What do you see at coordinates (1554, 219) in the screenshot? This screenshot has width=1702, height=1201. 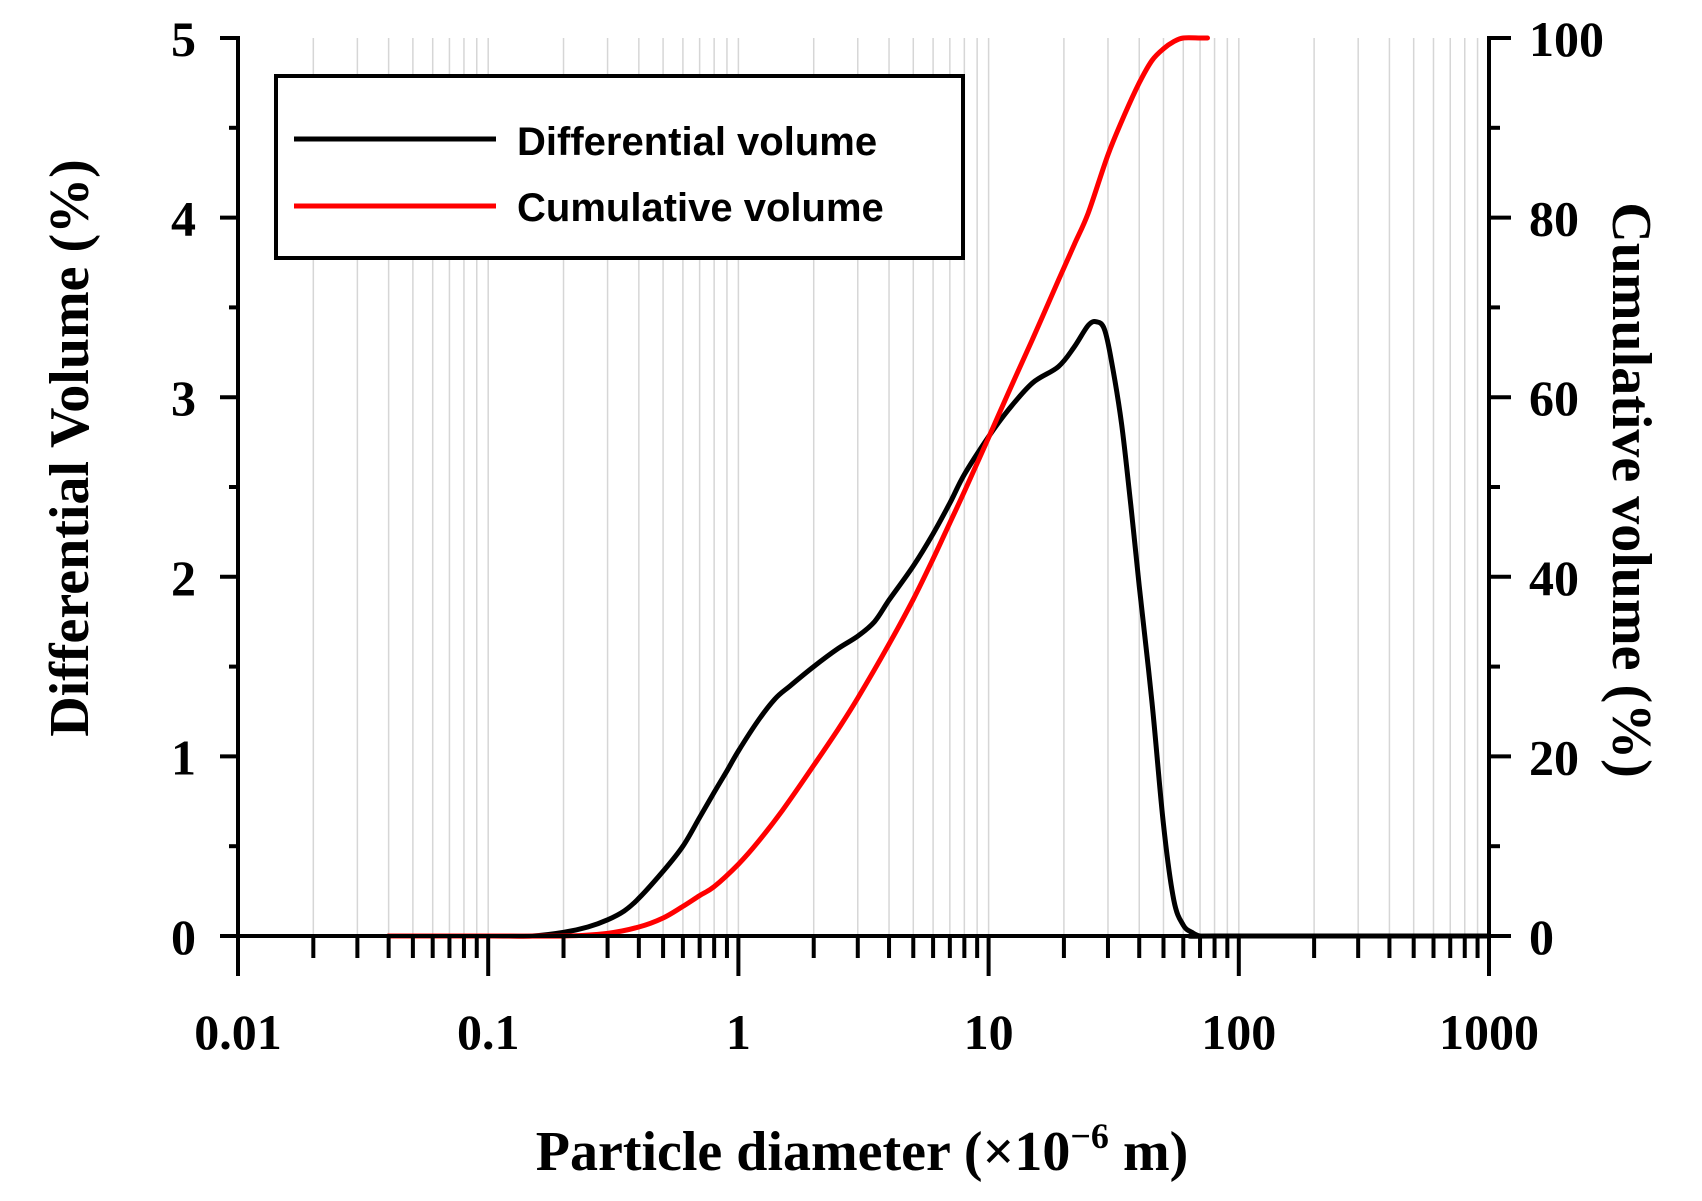 I see `y-right-tick-label: 80` at bounding box center [1554, 219].